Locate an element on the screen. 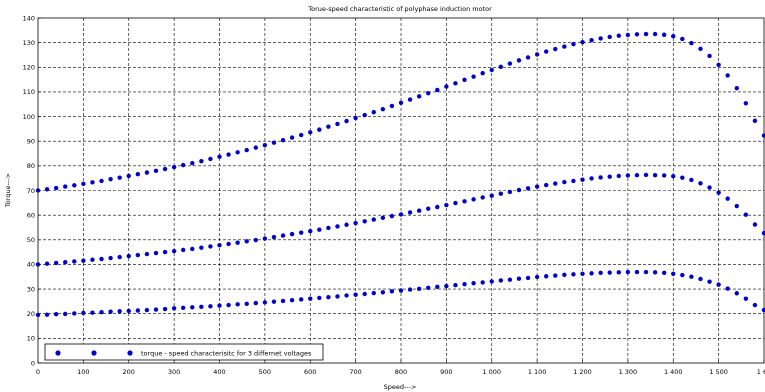  x-tick-label: 1 100 is located at coordinates (537, 372).